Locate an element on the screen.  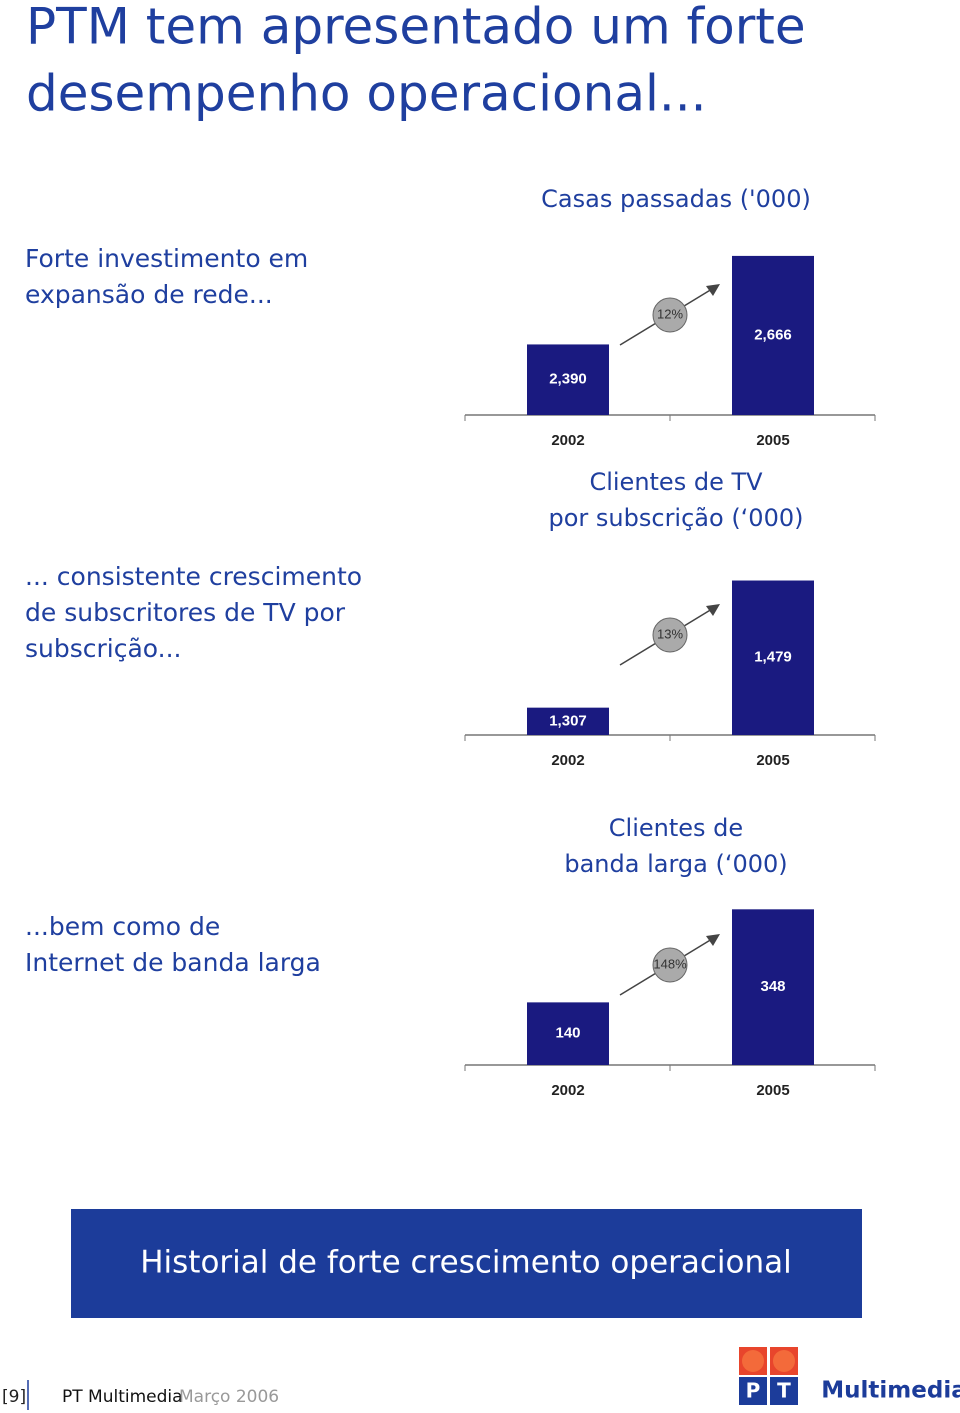
value-label: 1,307 is located at coordinates (568, 720).